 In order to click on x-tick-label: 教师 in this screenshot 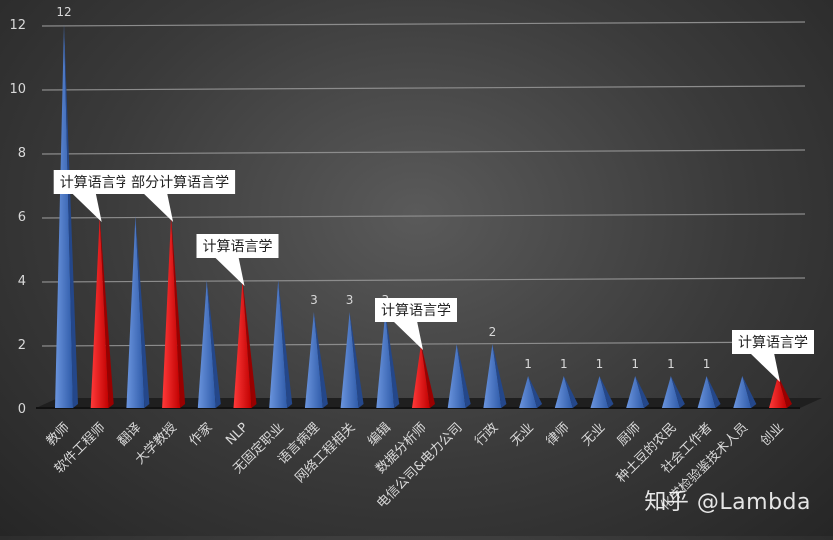, I will do `click(58, 435)`.